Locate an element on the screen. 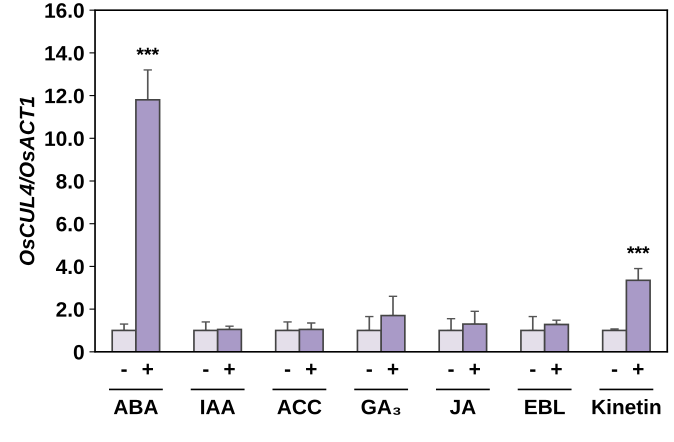 This screenshot has height=442, width=674. x-tick-label: ACC is located at coordinates (299, 407).